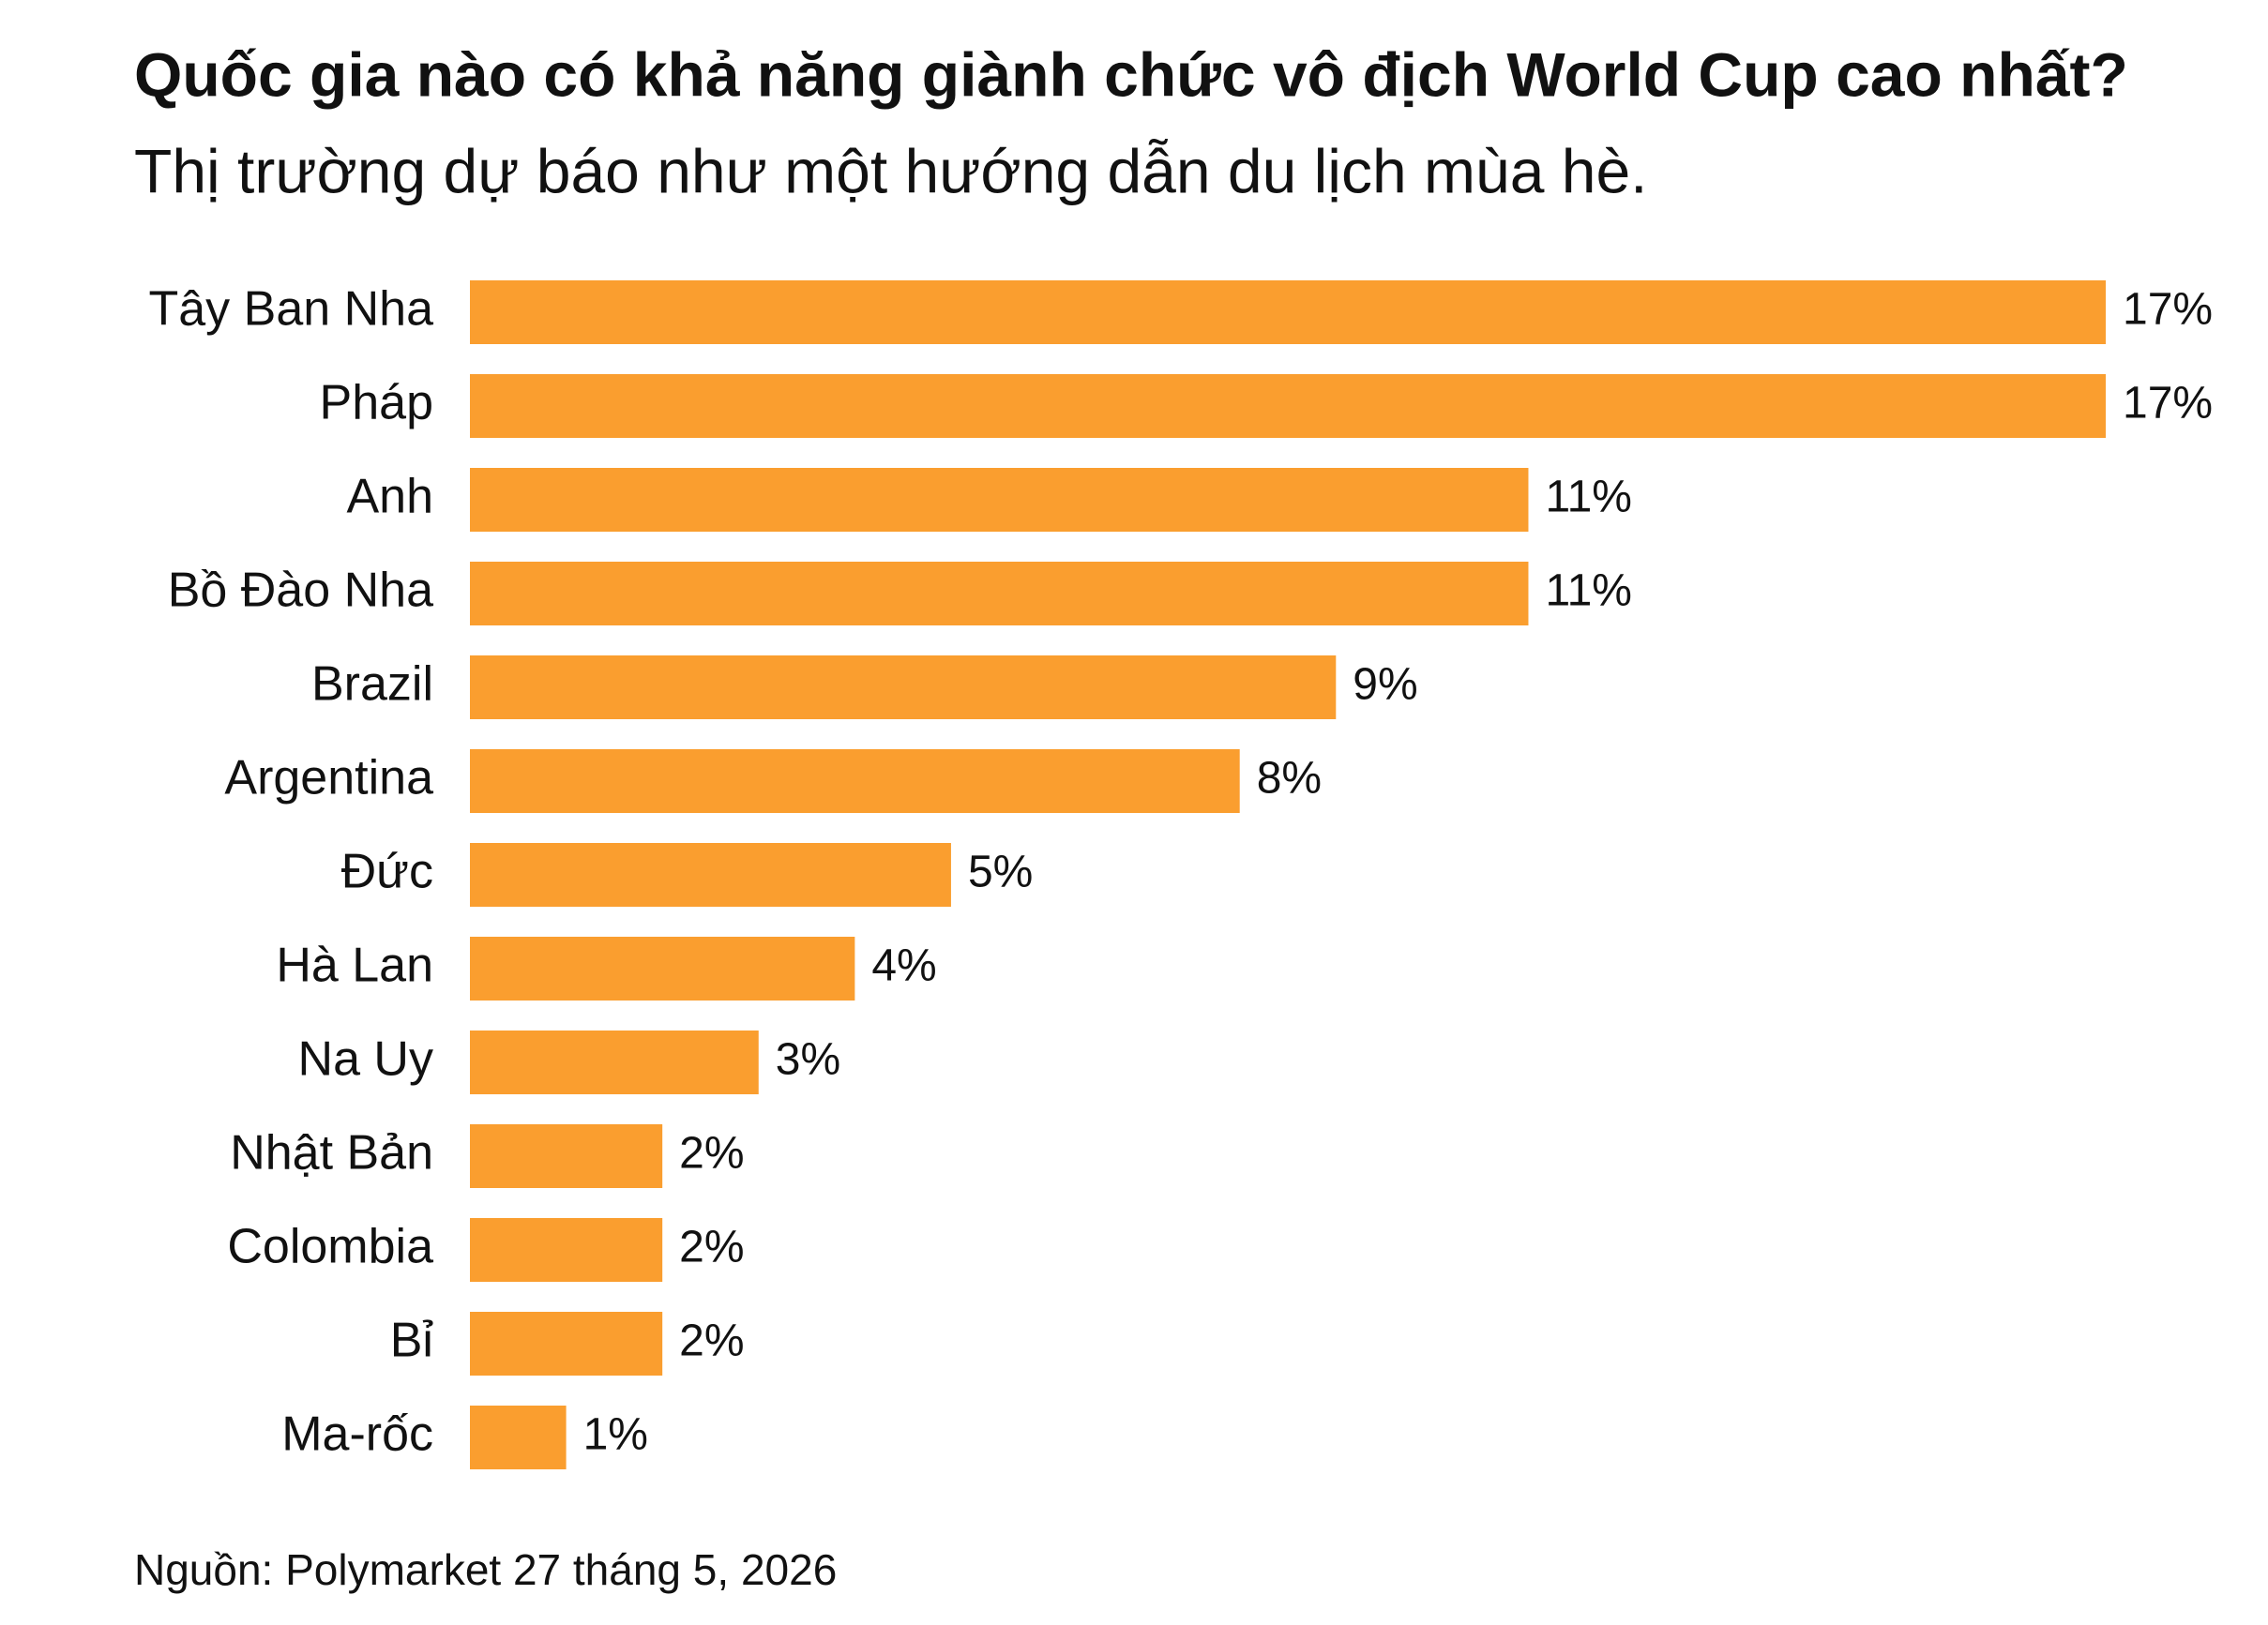 Image resolution: width=2268 pixels, height=1625 pixels. I want to click on category-label: Bỉ, so click(412, 1341).